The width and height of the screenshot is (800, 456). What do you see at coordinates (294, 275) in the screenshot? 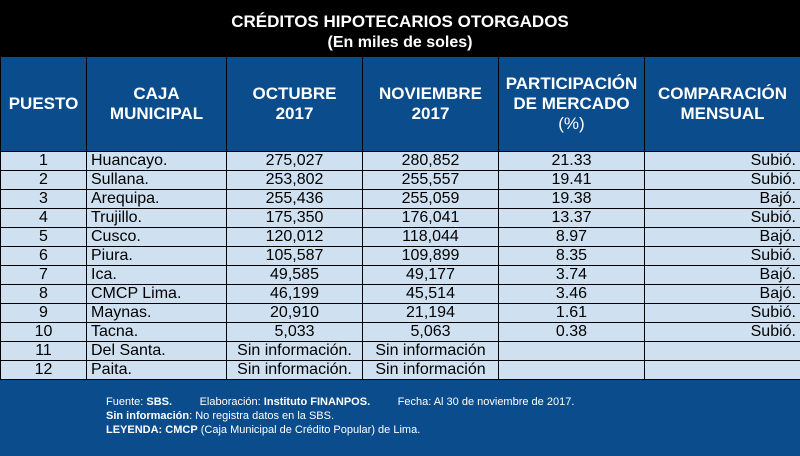
I see `cell-octubre: 49,585` at bounding box center [294, 275].